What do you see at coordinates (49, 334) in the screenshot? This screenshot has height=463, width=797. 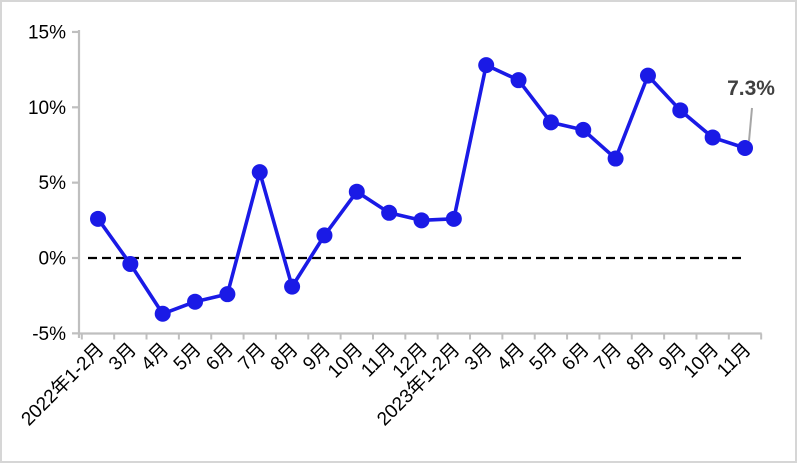 I see `y-axis-tick-label: -5%` at bounding box center [49, 334].